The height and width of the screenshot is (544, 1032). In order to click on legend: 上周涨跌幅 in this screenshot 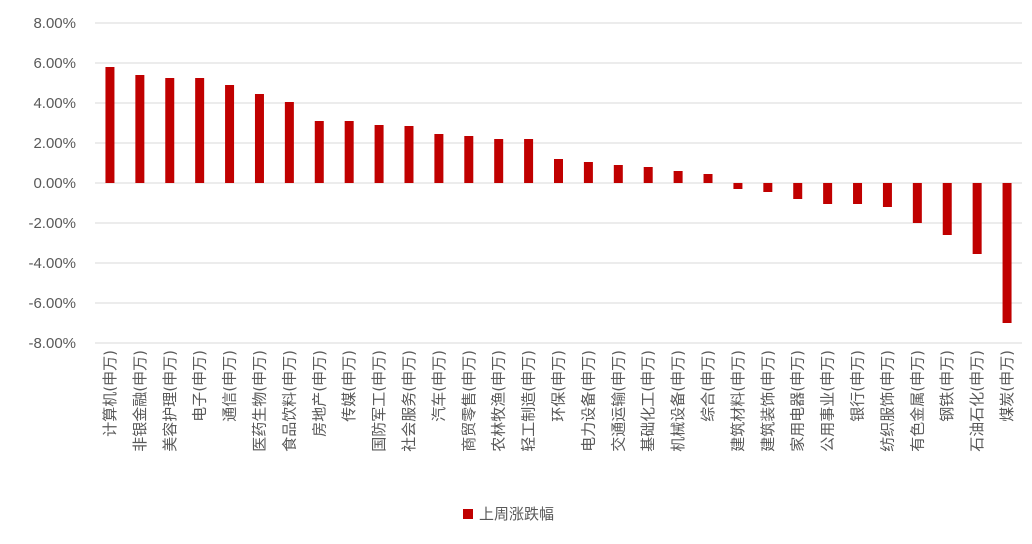, I will do `click(508, 513)`.